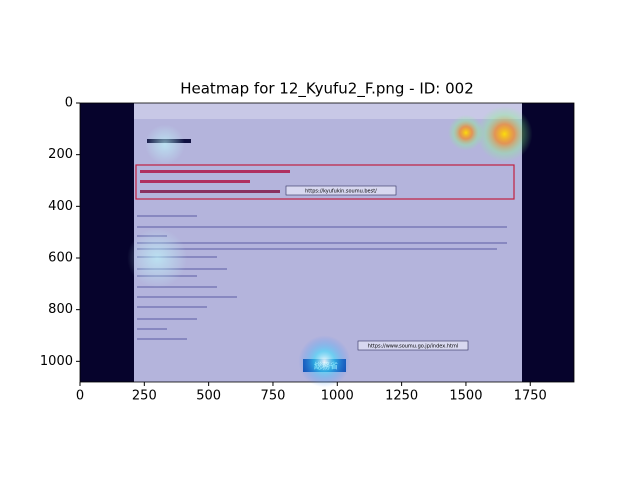 This screenshot has height=484, width=640. What do you see at coordinates (530, 396) in the screenshot?
I see `x-tick-label: 1750` at bounding box center [530, 396].